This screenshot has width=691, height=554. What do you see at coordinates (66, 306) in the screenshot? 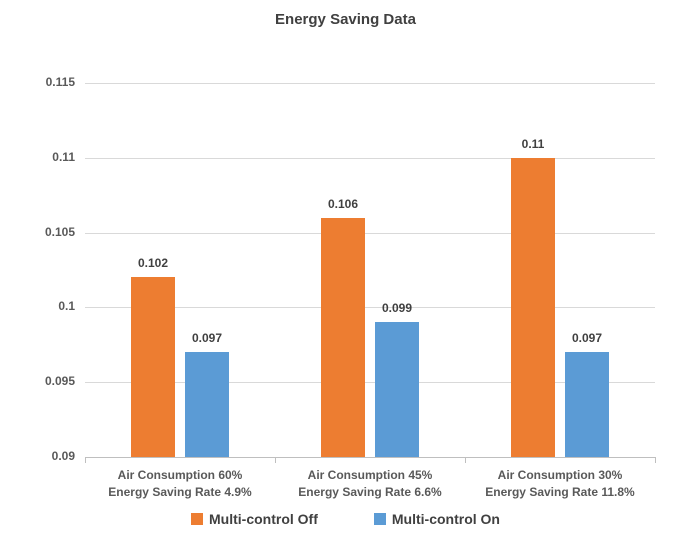
I see `y-axis-tick-label: 0.1` at bounding box center [66, 306].